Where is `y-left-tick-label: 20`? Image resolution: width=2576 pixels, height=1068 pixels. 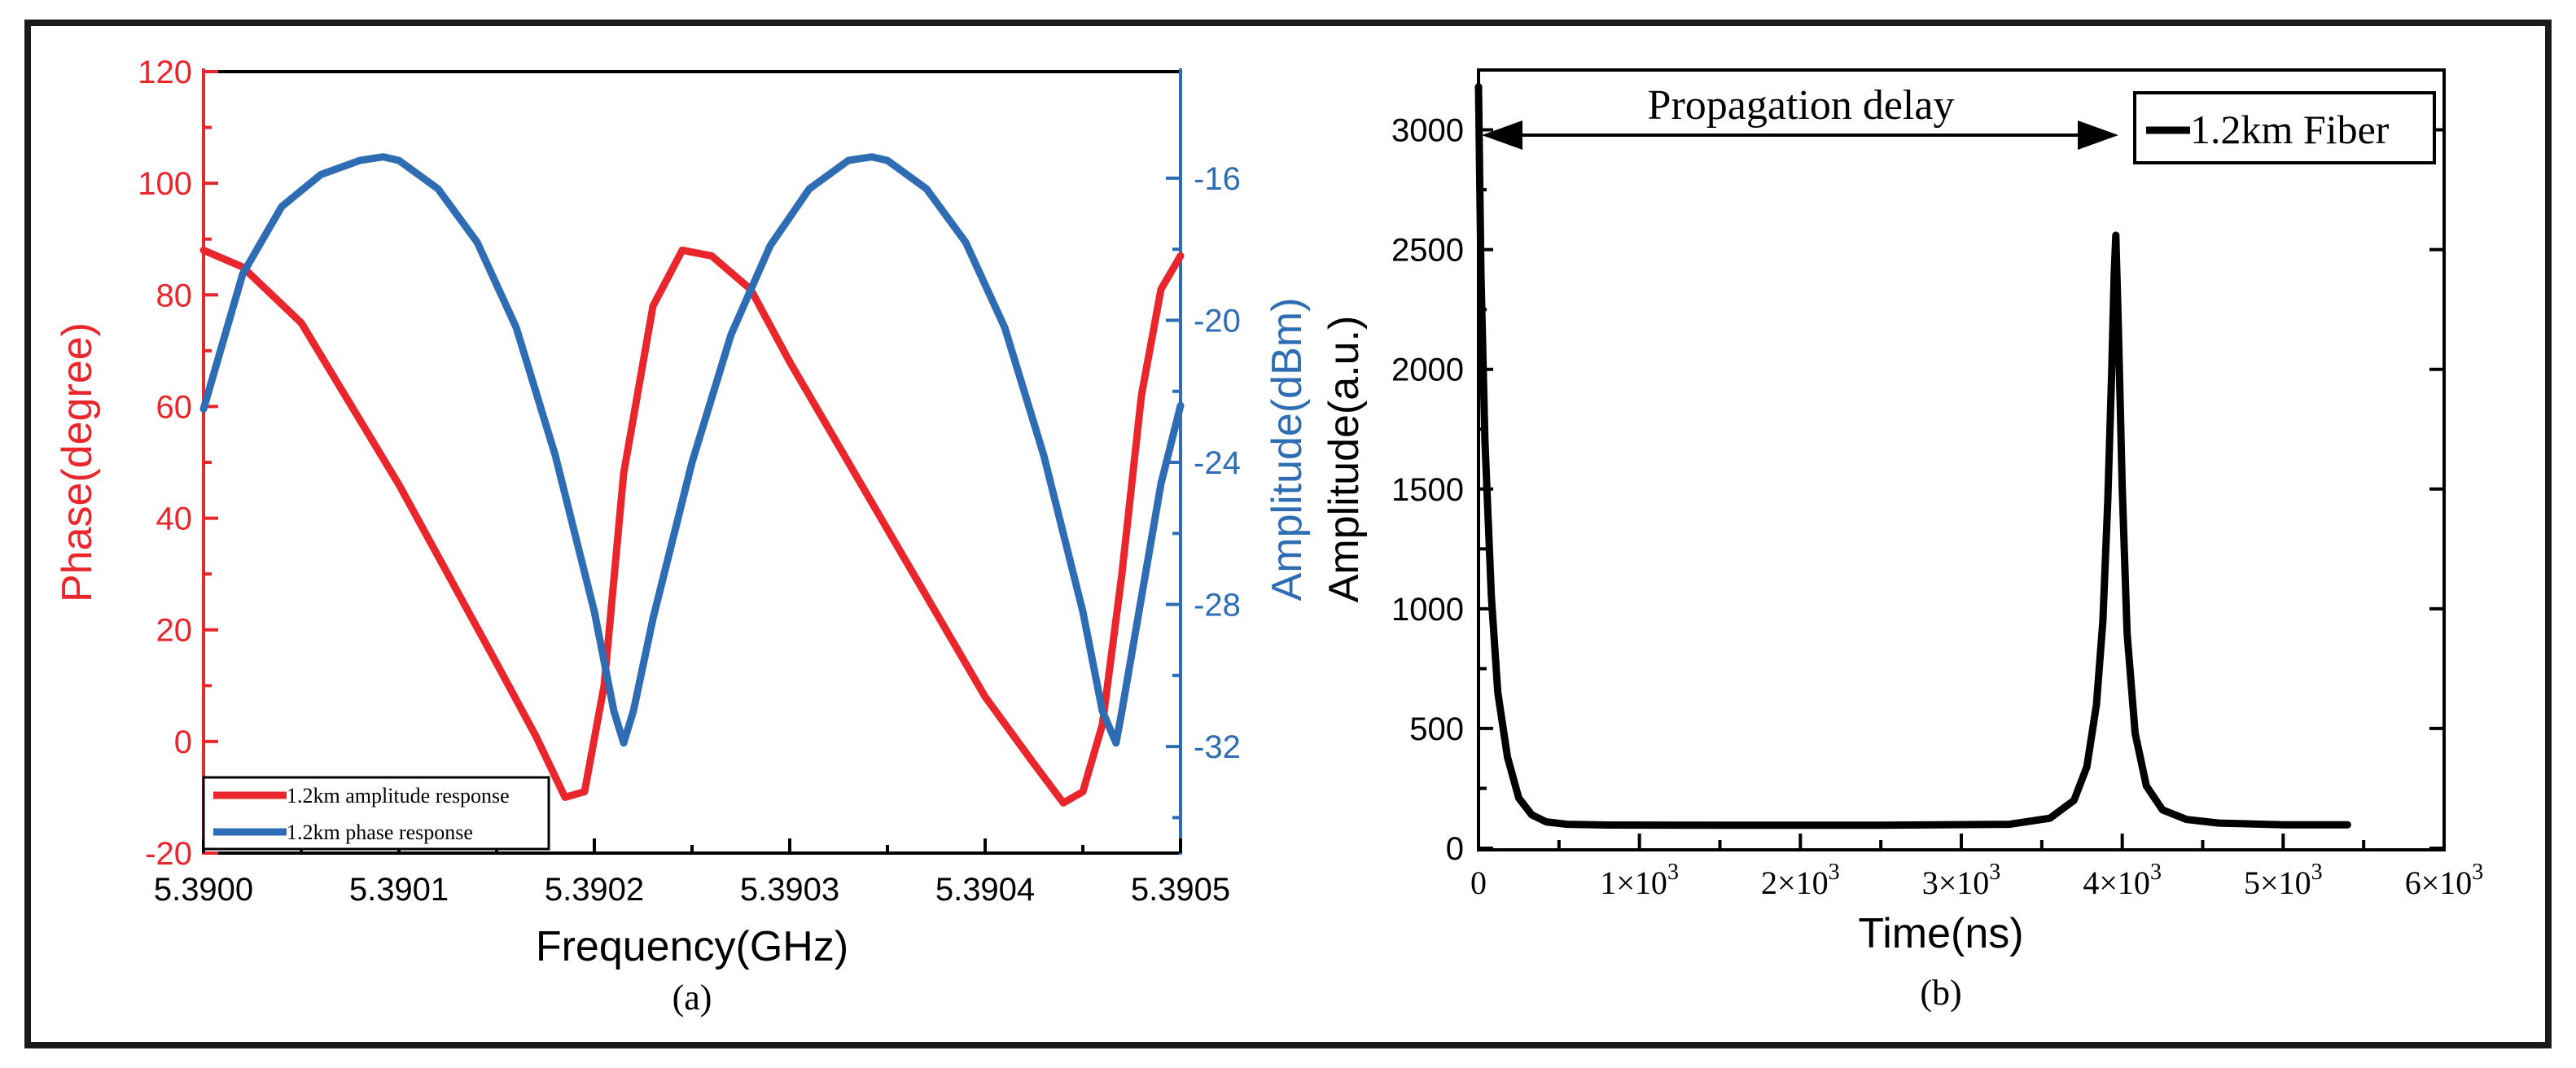 y-left-tick-label: 20 is located at coordinates (174, 631).